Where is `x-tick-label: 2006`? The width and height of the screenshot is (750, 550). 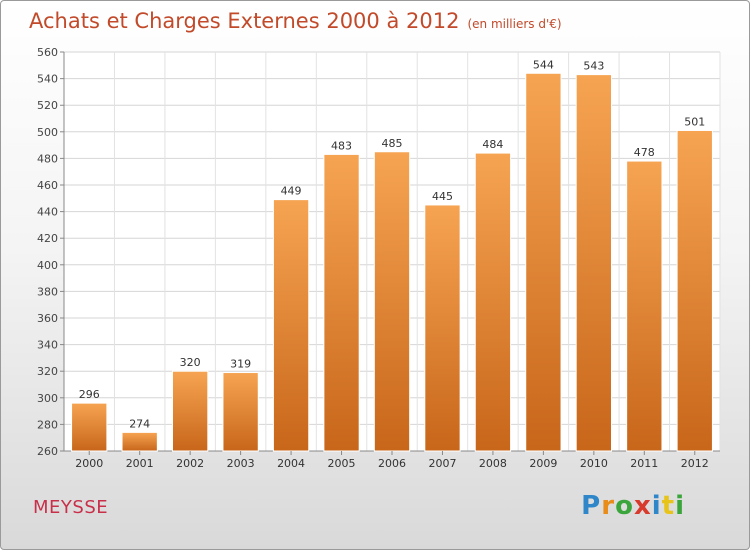
x-tick-label: 2006 is located at coordinates (392, 463).